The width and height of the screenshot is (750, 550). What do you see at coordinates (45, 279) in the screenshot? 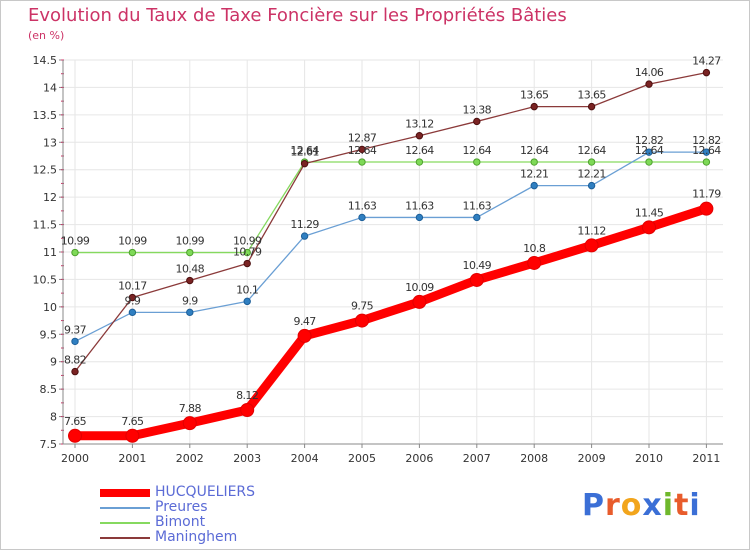
I see `y-tick-label: 10.5` at bounding box center [45, 279].